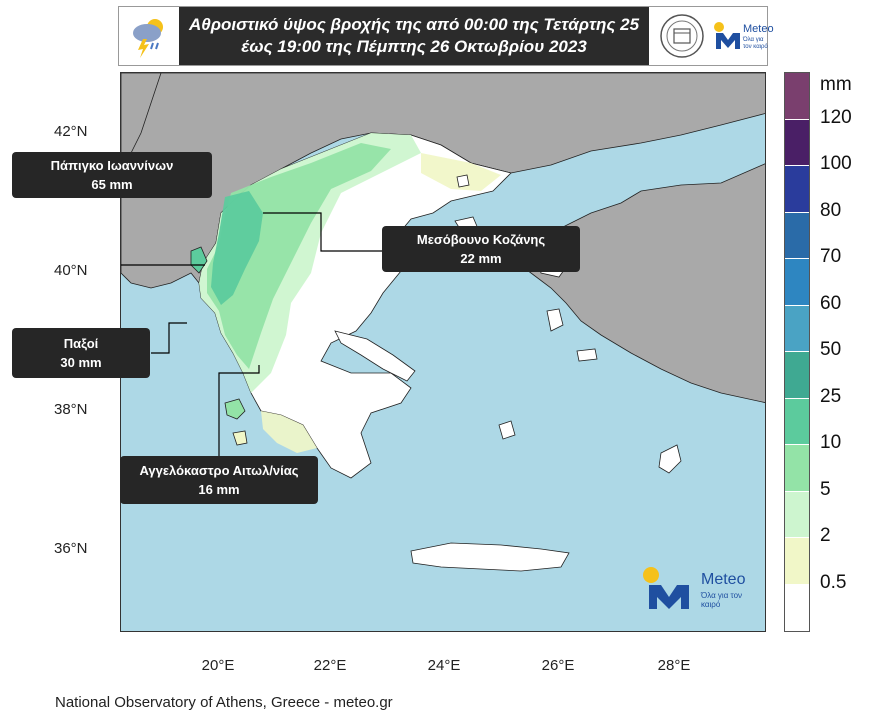 The height and width of the screenshot is (720, 888). What do you see at coordinates (323, 232) in the screenshot?
I see `pointer-mesovouno` at bounding box center [323, 232].